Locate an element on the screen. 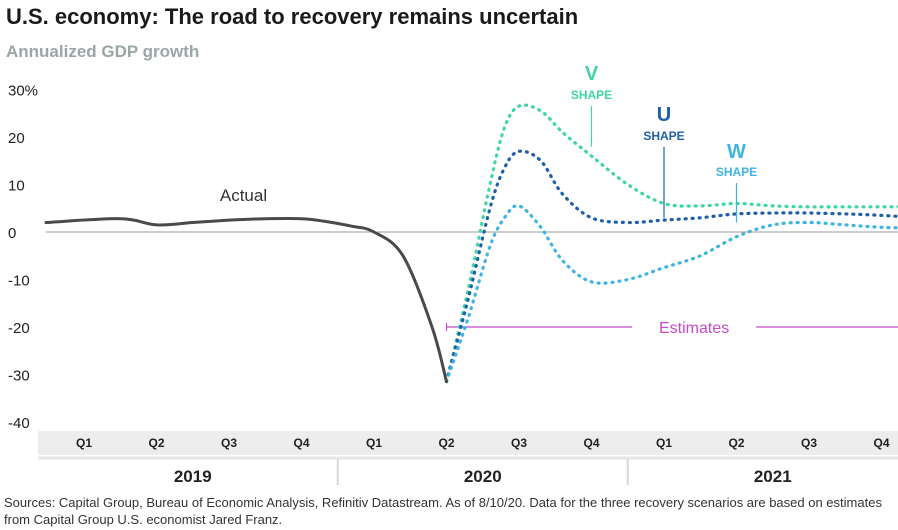 This screenshot has height=530, width=898. year-label: 2019 is located at coordinates (193, 476).